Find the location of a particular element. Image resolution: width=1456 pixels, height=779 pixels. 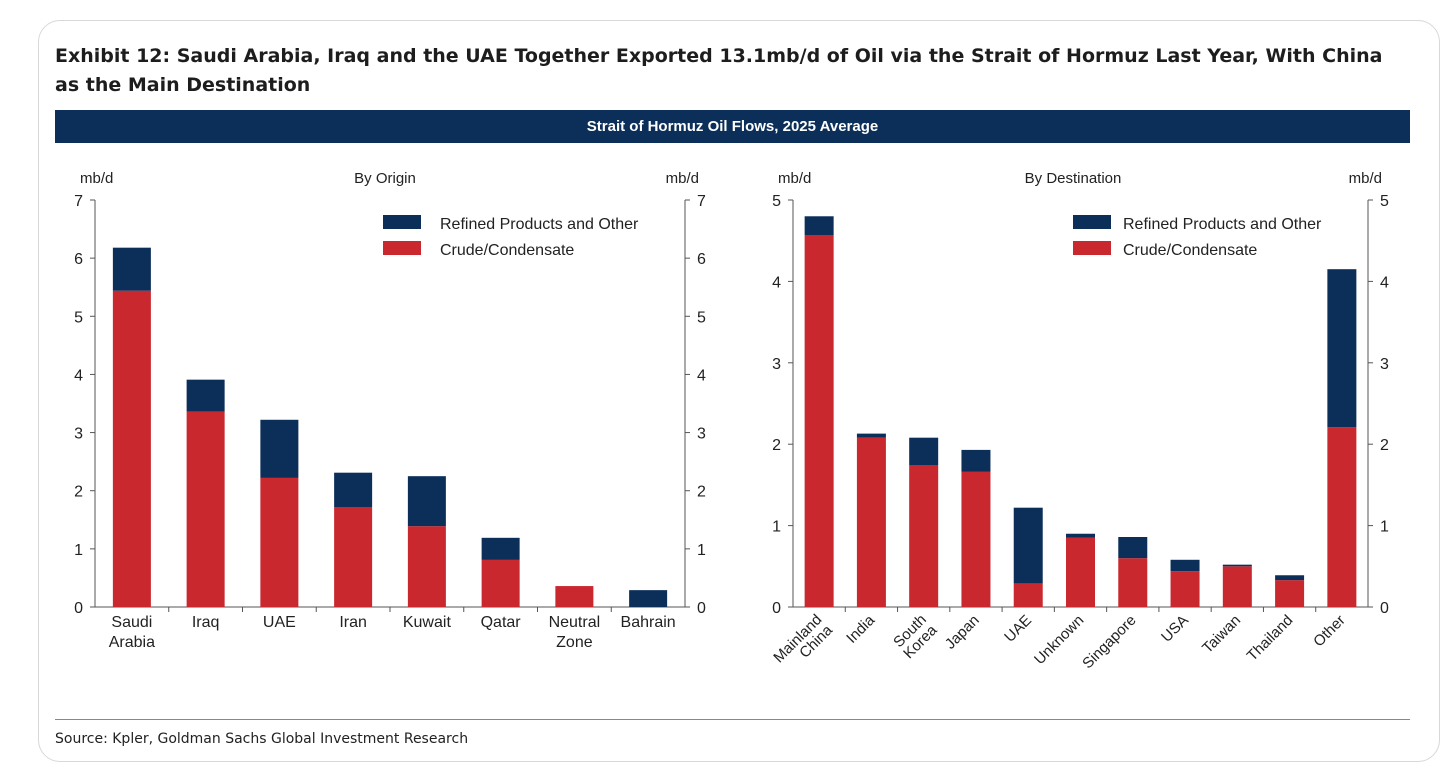

x-tick-label: MainlandChina is located at coordinates (803, 644).